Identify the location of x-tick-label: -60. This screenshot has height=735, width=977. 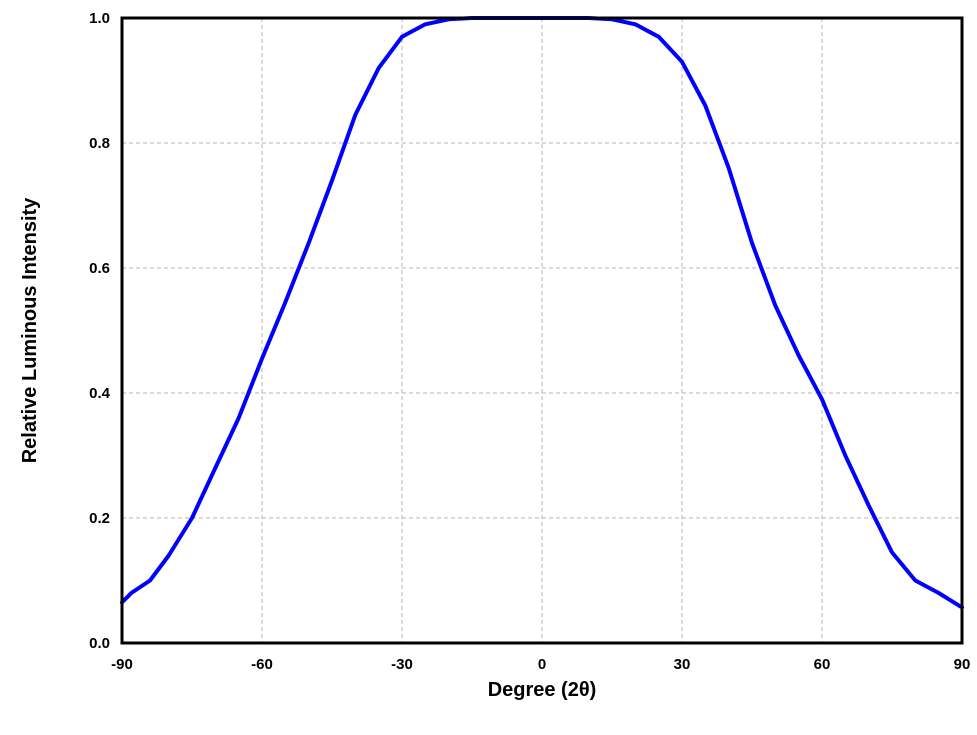
(262, 664).